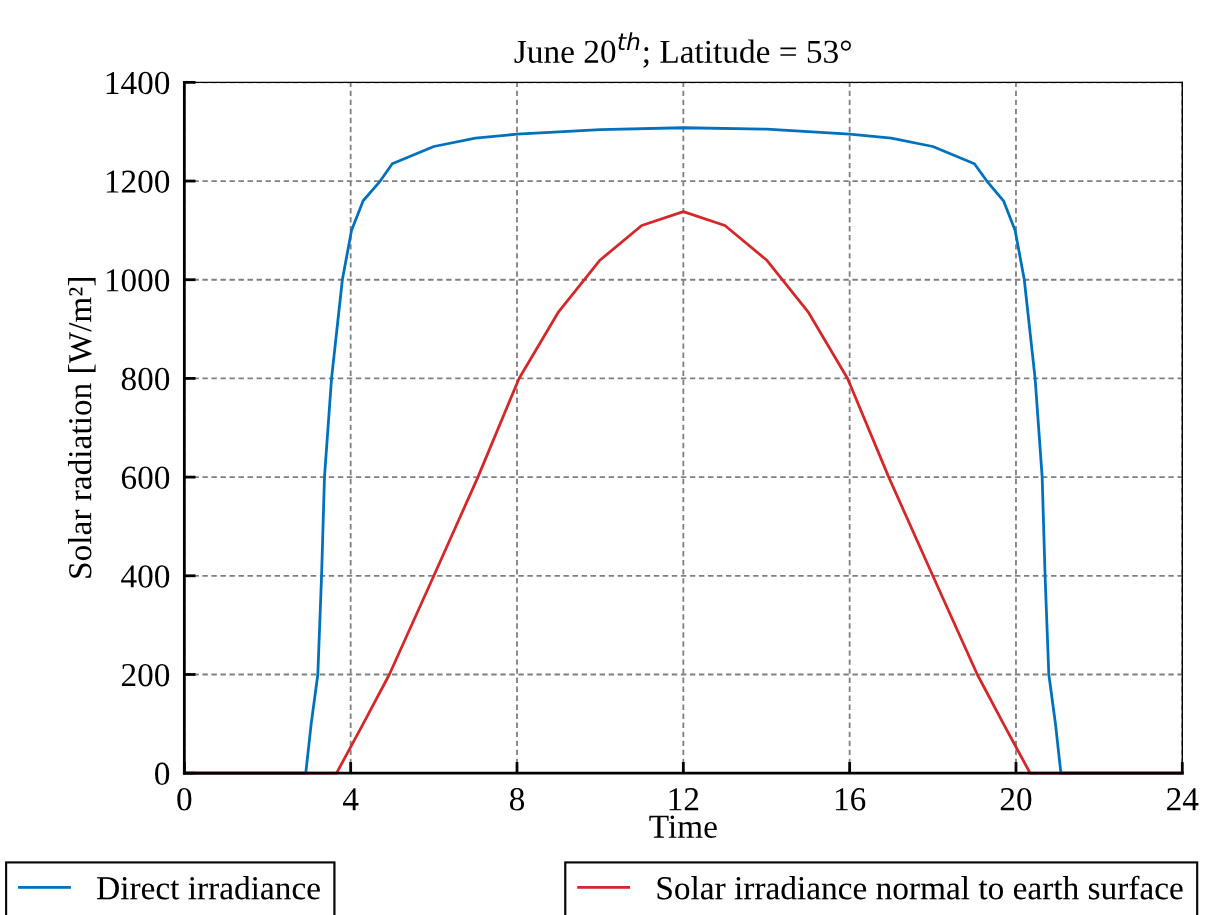  Describe the element at coordinates (138, 181) in the screenshot. I see `y-tick-label: 1200` at that location.